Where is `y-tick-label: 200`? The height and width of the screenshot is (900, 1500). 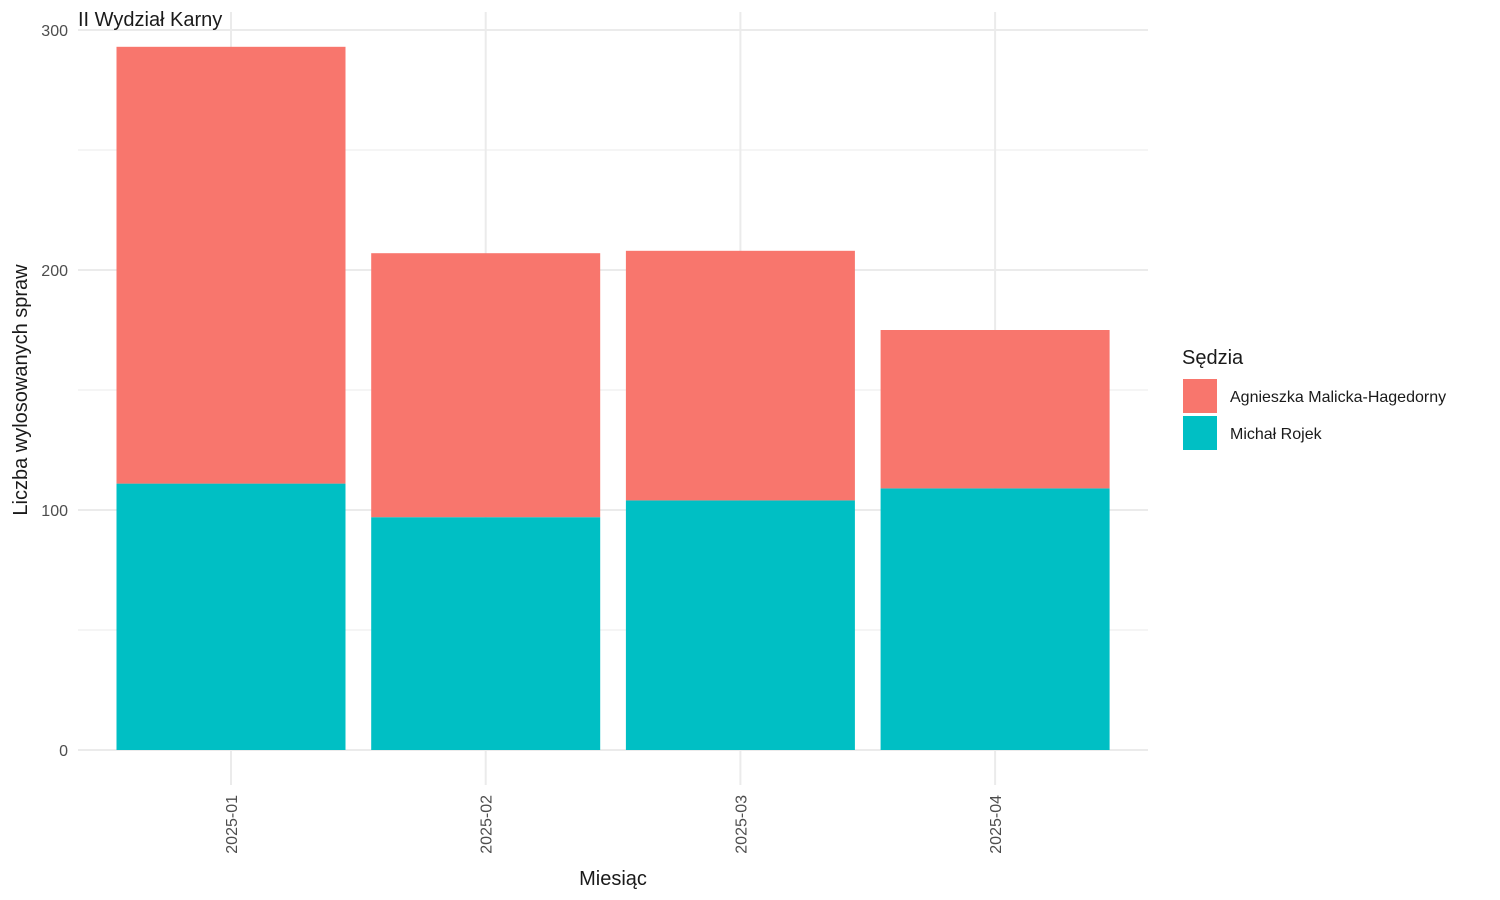 y-tick-label: 200 is located at coordinates (54, 271).